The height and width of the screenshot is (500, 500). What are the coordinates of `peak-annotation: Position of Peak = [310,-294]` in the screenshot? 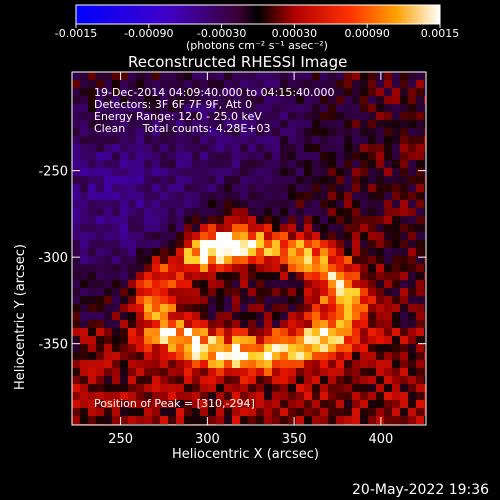 It's located at (174, 403).